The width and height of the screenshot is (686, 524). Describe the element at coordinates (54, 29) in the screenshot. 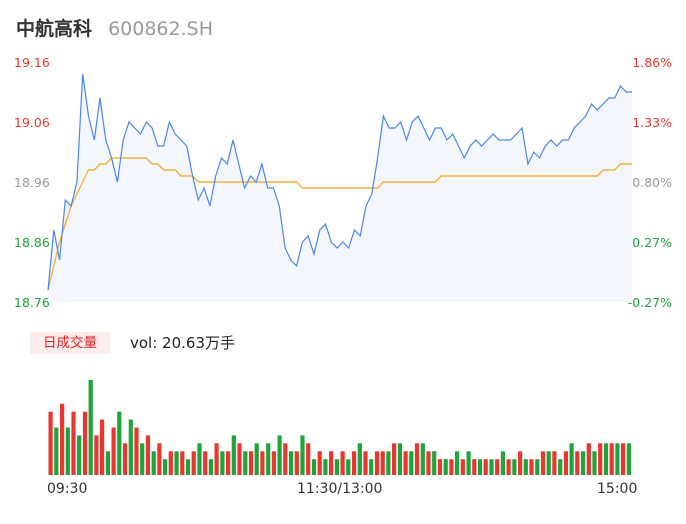

I see `stock-name: 中航高科` at that location.